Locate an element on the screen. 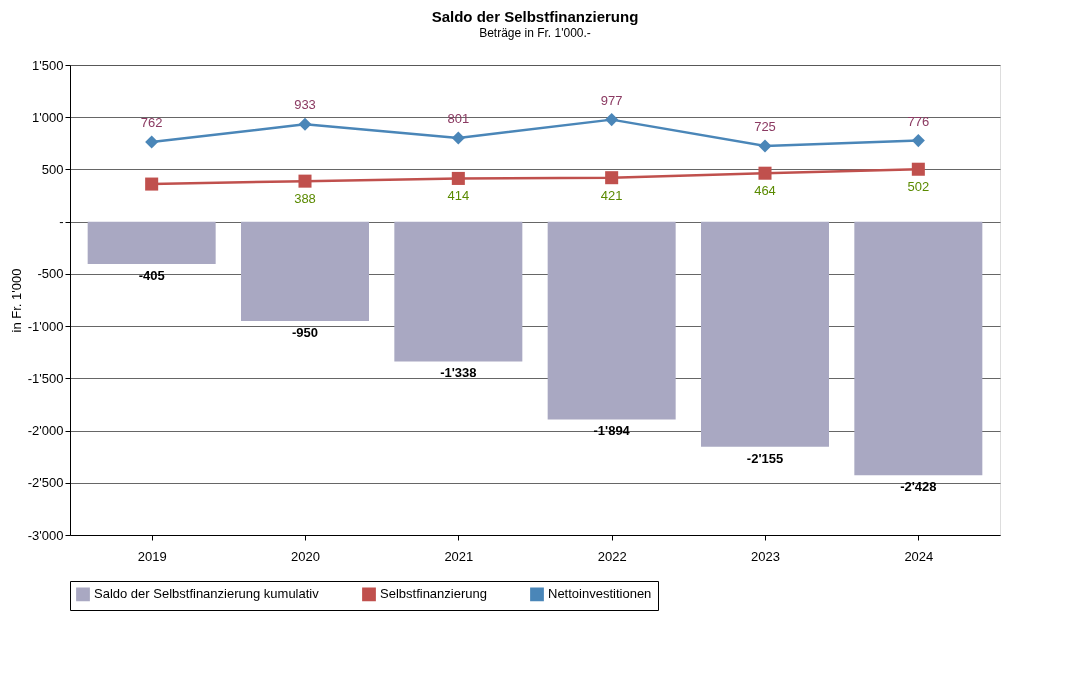 The width and height of the screenshot is (1091, 697). x-tick-label: 2022 is located at coordinates (612, 556).